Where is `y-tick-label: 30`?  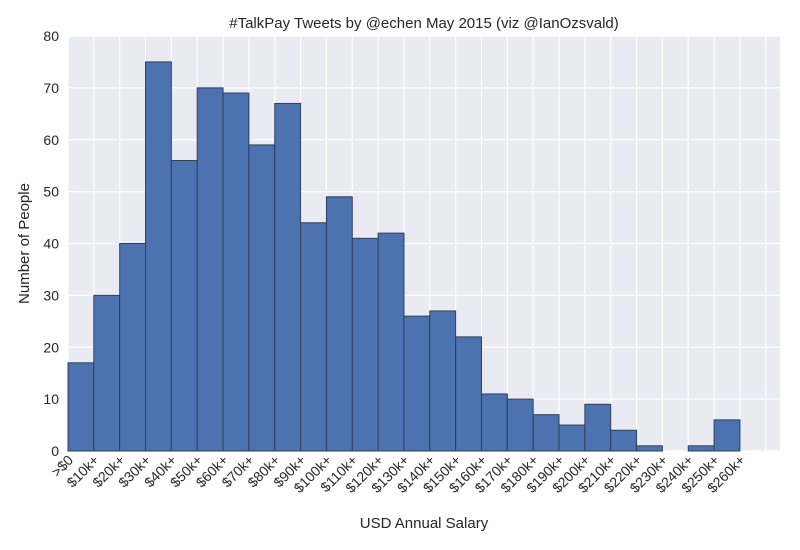
y-tick-label: 30 is located at coordinates (51, 295).